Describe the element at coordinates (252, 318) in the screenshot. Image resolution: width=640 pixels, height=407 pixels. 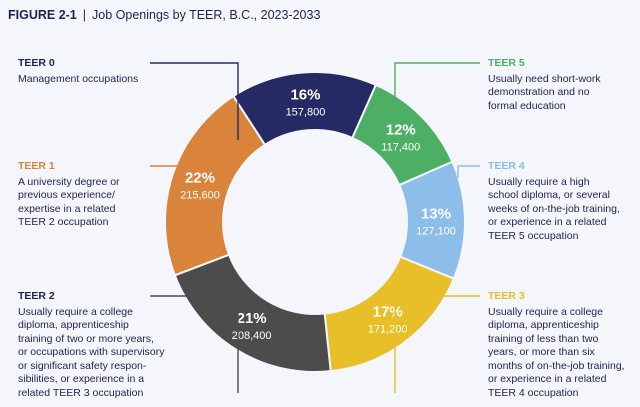
I see `slice-percent-label: 21%` at that location.